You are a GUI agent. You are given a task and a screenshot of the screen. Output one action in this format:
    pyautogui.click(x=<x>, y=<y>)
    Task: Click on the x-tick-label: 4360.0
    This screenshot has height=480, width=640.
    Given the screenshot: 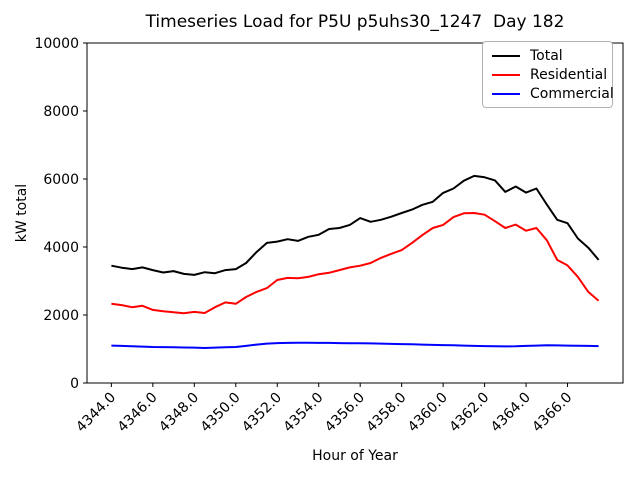 What is the action you would take?
    pyautogui.click(x=428, y=413)
    